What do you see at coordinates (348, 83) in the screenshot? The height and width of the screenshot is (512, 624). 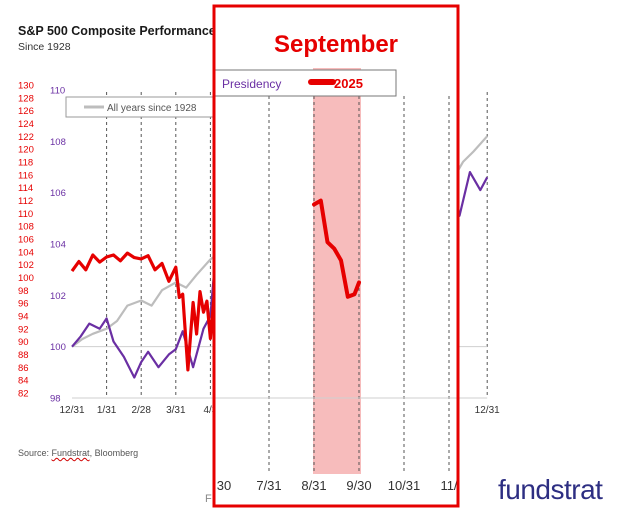 I see `overlay-legend-2025: 2025` at bounding box center [348, 83].